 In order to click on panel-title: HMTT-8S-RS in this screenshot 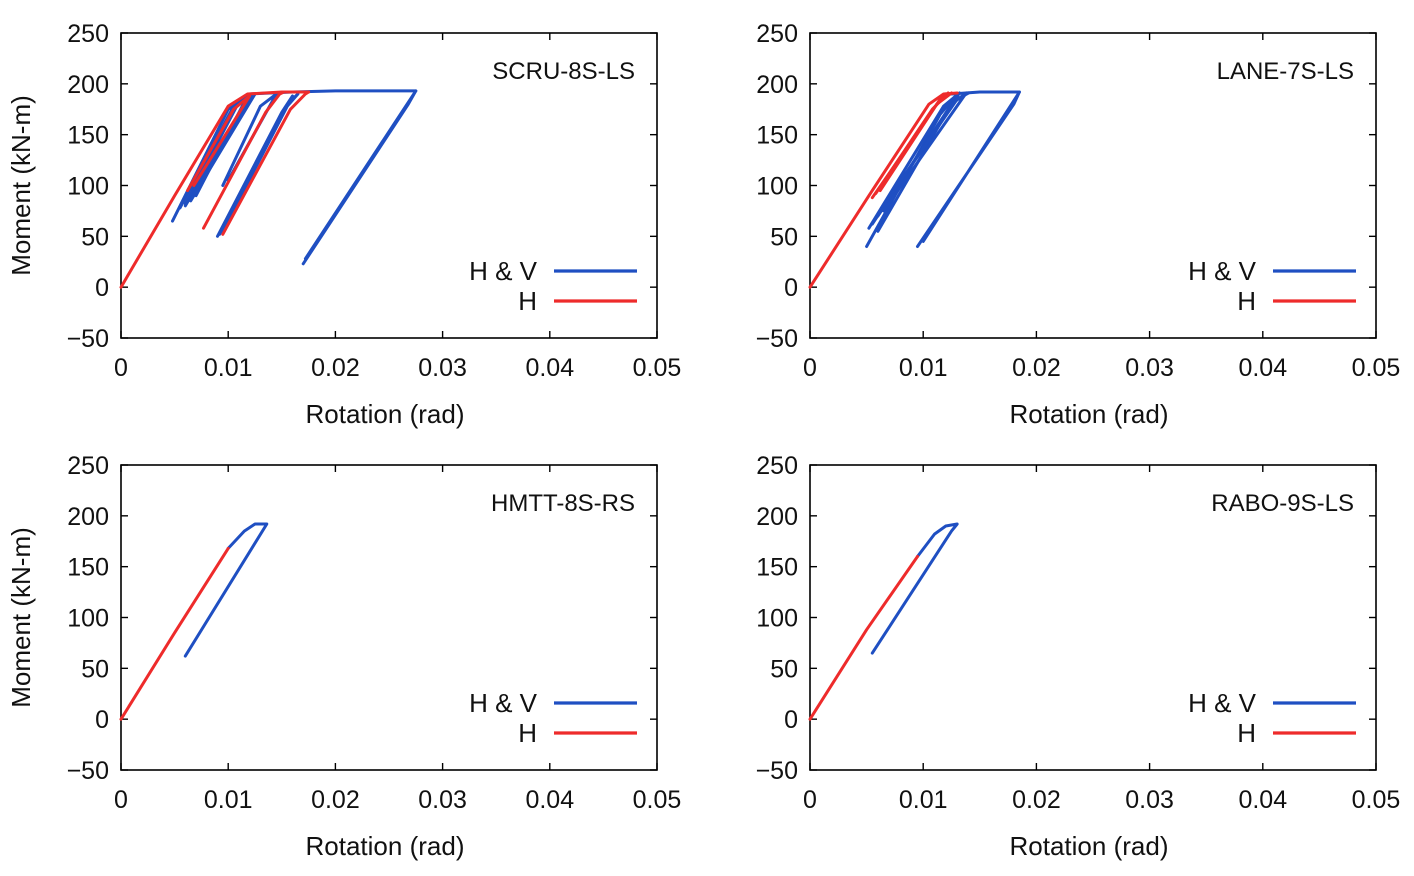, I will do `click(563, 503)`.